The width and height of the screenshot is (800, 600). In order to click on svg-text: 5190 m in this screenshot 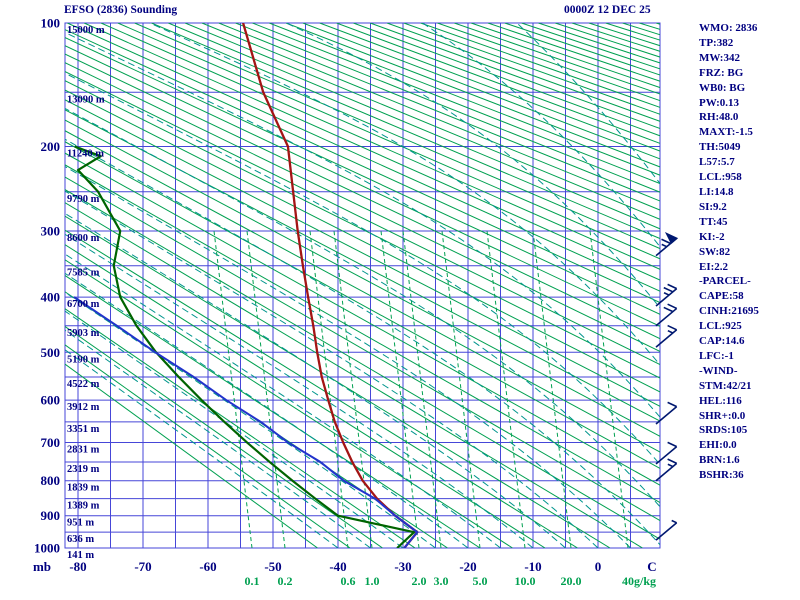, I will do `click(83, 359)`.